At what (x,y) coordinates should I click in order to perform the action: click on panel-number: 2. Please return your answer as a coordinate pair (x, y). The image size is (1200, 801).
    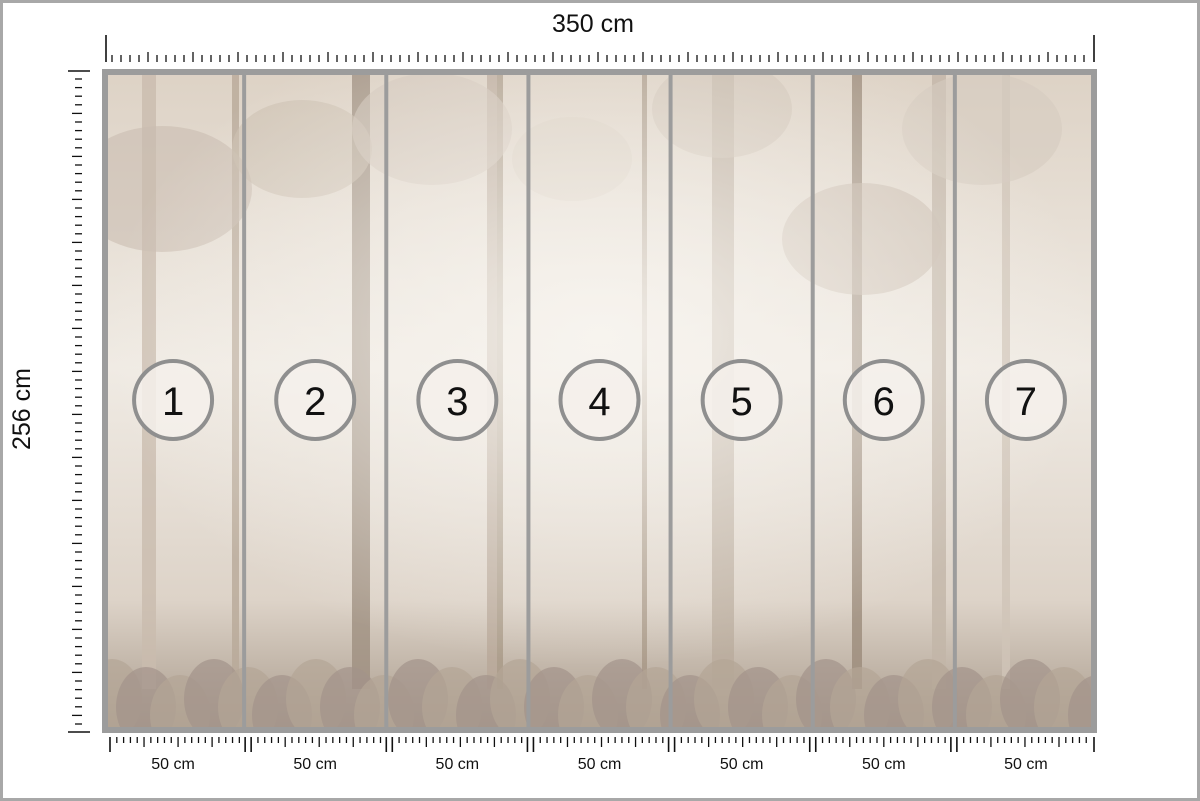
    Looking at the image, I should click on (315, 402).